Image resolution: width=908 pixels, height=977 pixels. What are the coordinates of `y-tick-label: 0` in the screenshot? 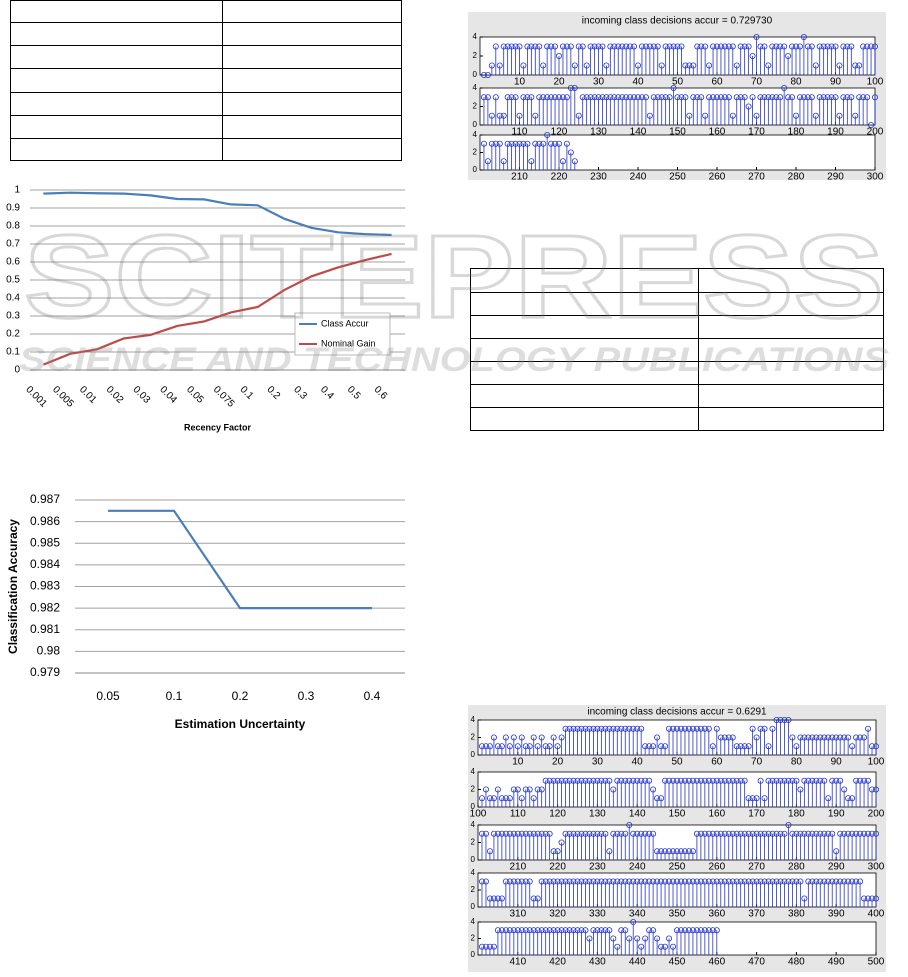 It's located at (475, 169).